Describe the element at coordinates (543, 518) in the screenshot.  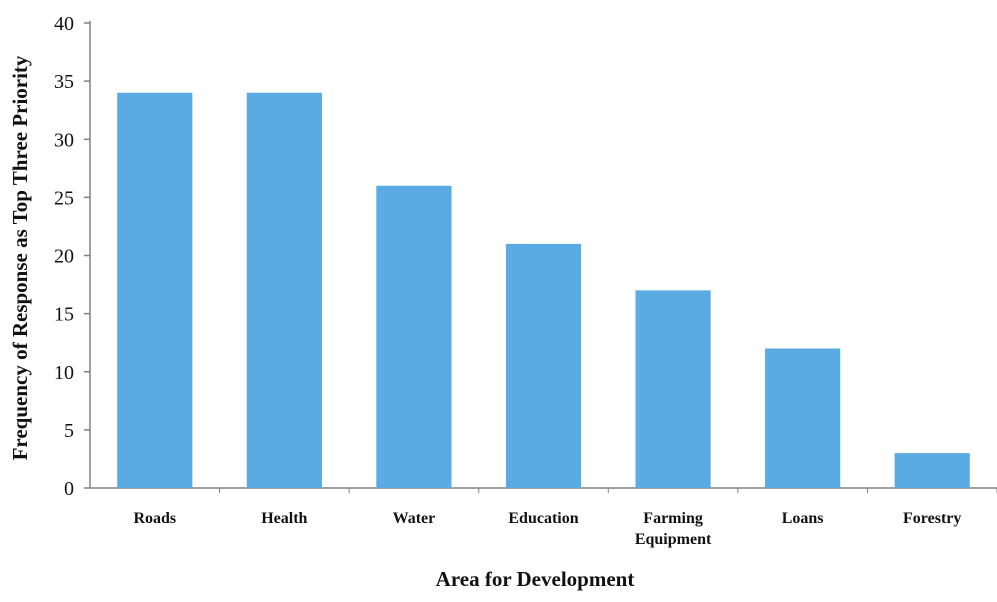
I see `x-tick-label: Education` at that location.